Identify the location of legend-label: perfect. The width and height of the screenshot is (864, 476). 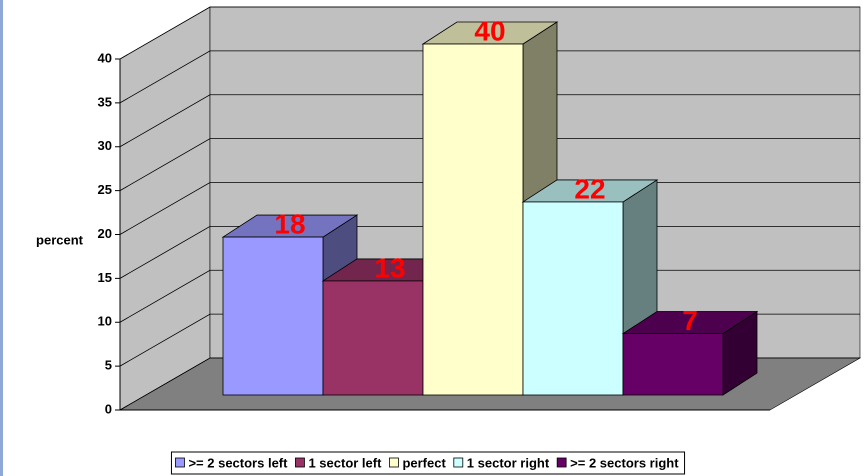
(424, 462).